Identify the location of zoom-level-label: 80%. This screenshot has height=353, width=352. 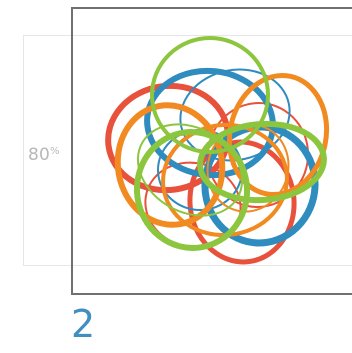
(44, 155).